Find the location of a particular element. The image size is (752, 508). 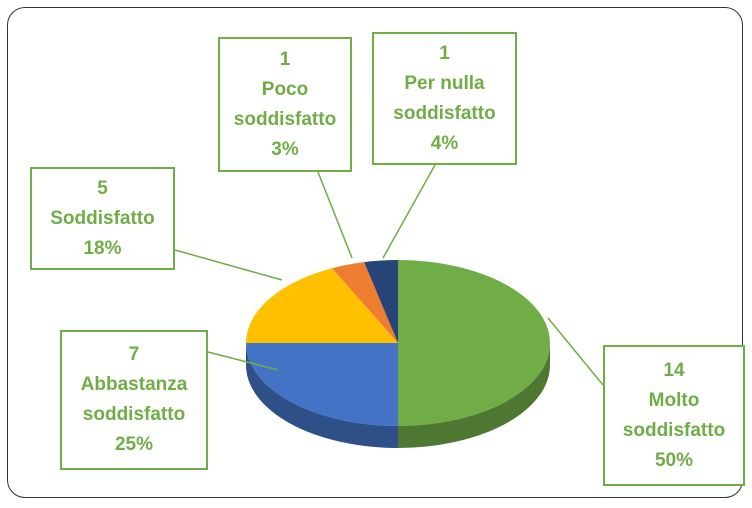

label-category: Molto soddisfatto is located at coordinates (674, 415).